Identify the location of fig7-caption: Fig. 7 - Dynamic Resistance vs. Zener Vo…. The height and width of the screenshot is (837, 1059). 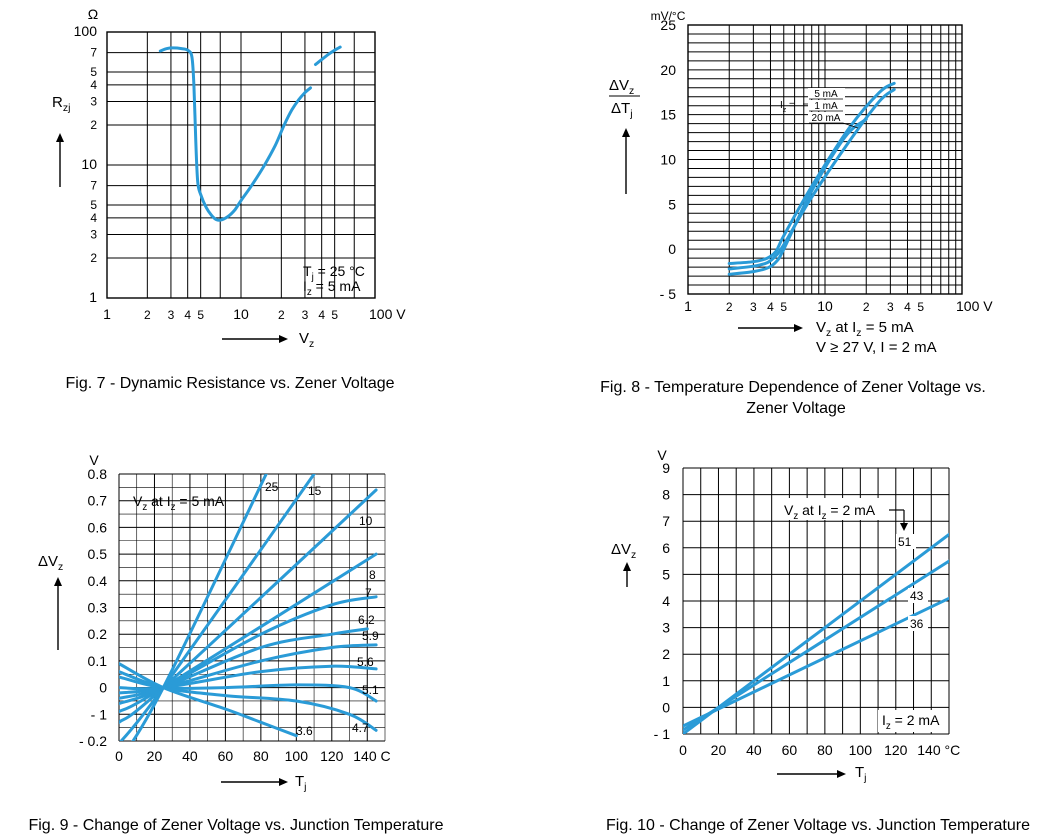
(229, 383).